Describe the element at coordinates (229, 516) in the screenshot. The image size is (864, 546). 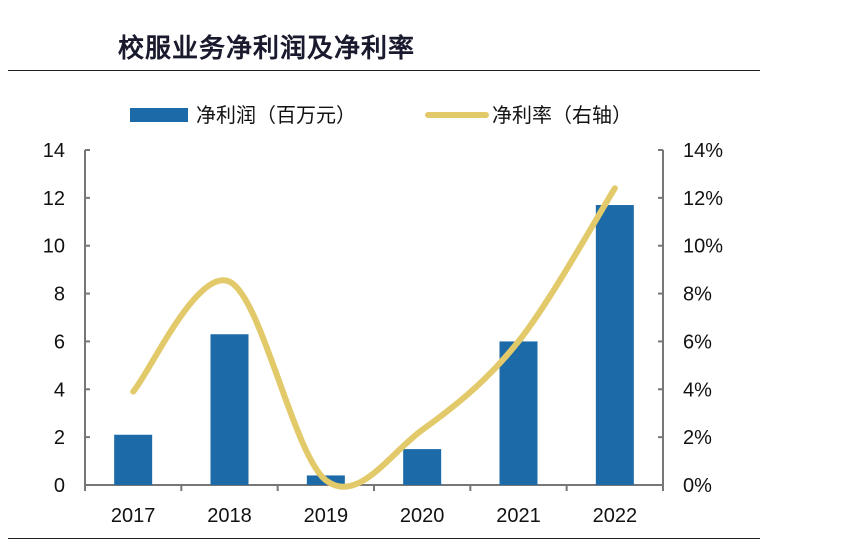
I see `x-tick-label: 2018` at that location.